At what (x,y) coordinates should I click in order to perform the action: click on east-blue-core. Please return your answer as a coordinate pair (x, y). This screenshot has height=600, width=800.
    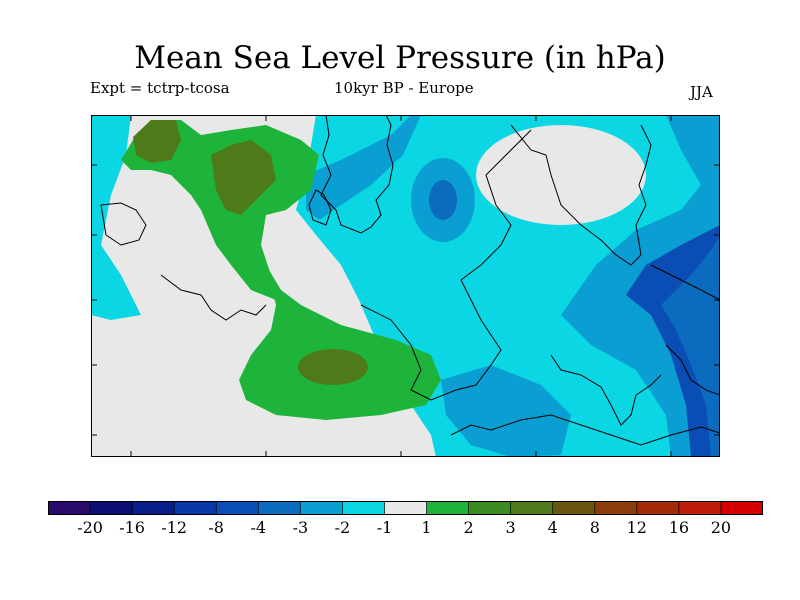
    Looking at the image, I should click on (690, 346).